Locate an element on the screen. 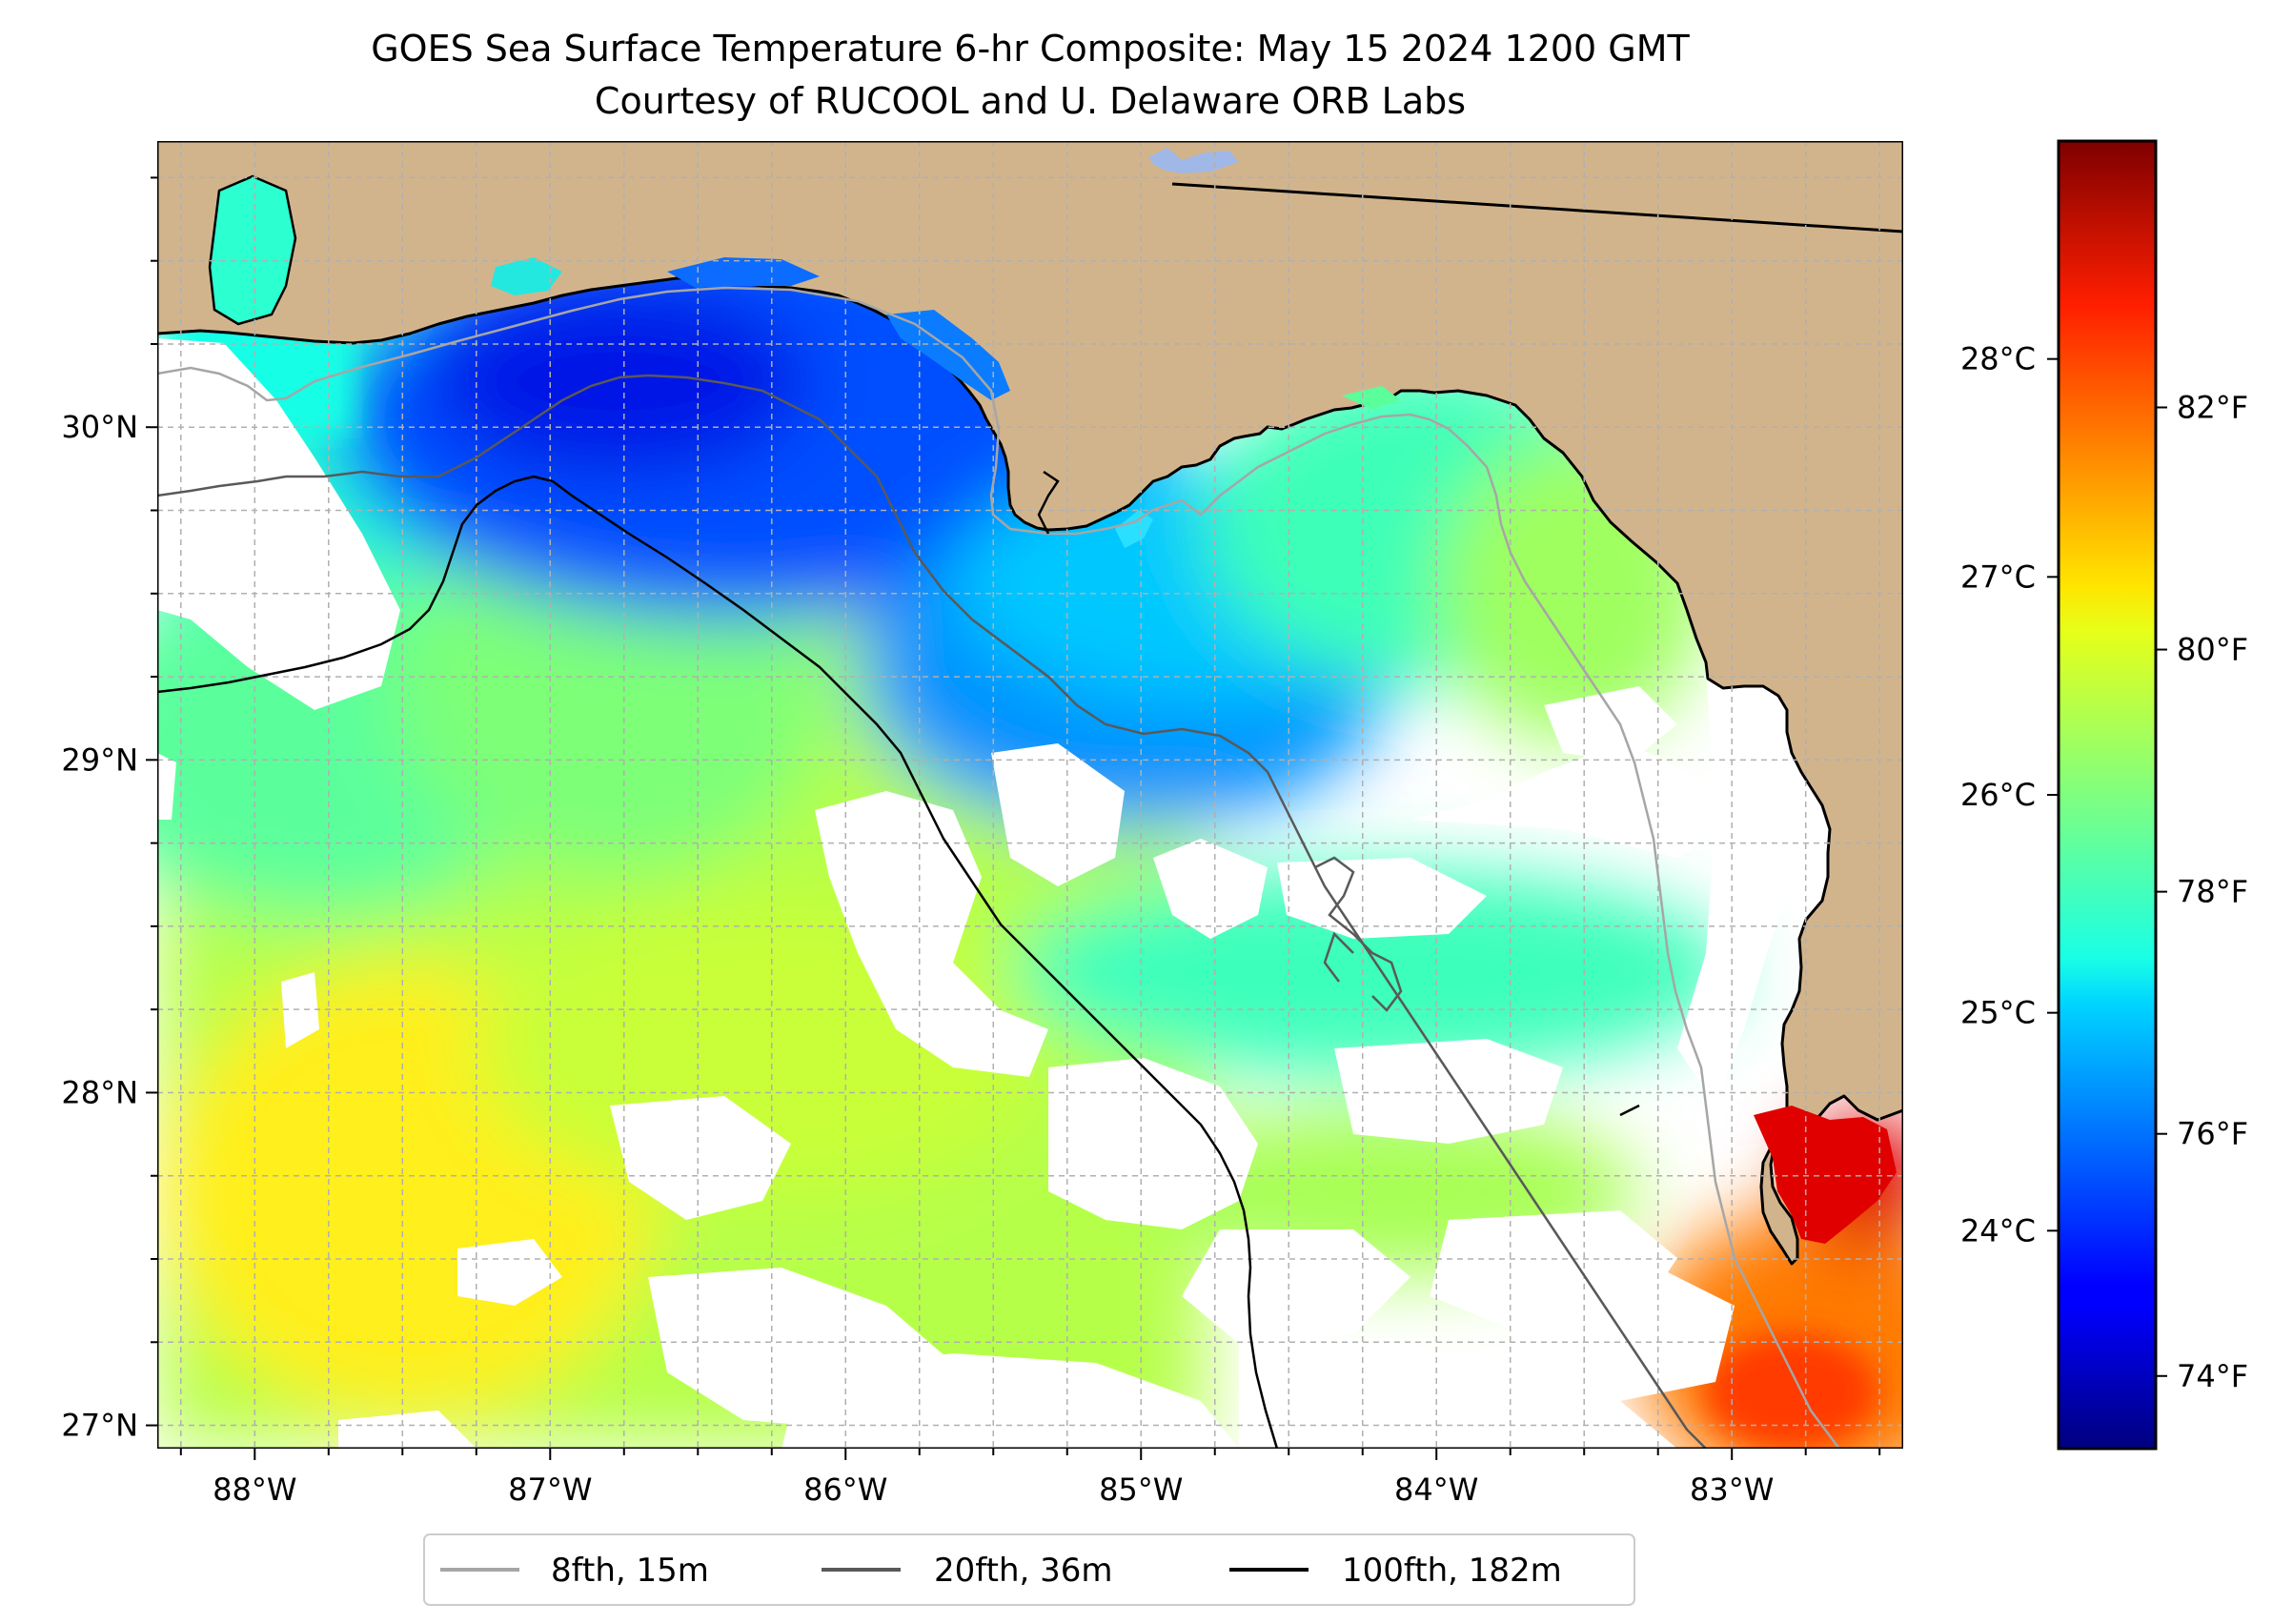  legend-label-100fth: 100fth, 182m is located at coordinates (1452, 1571).